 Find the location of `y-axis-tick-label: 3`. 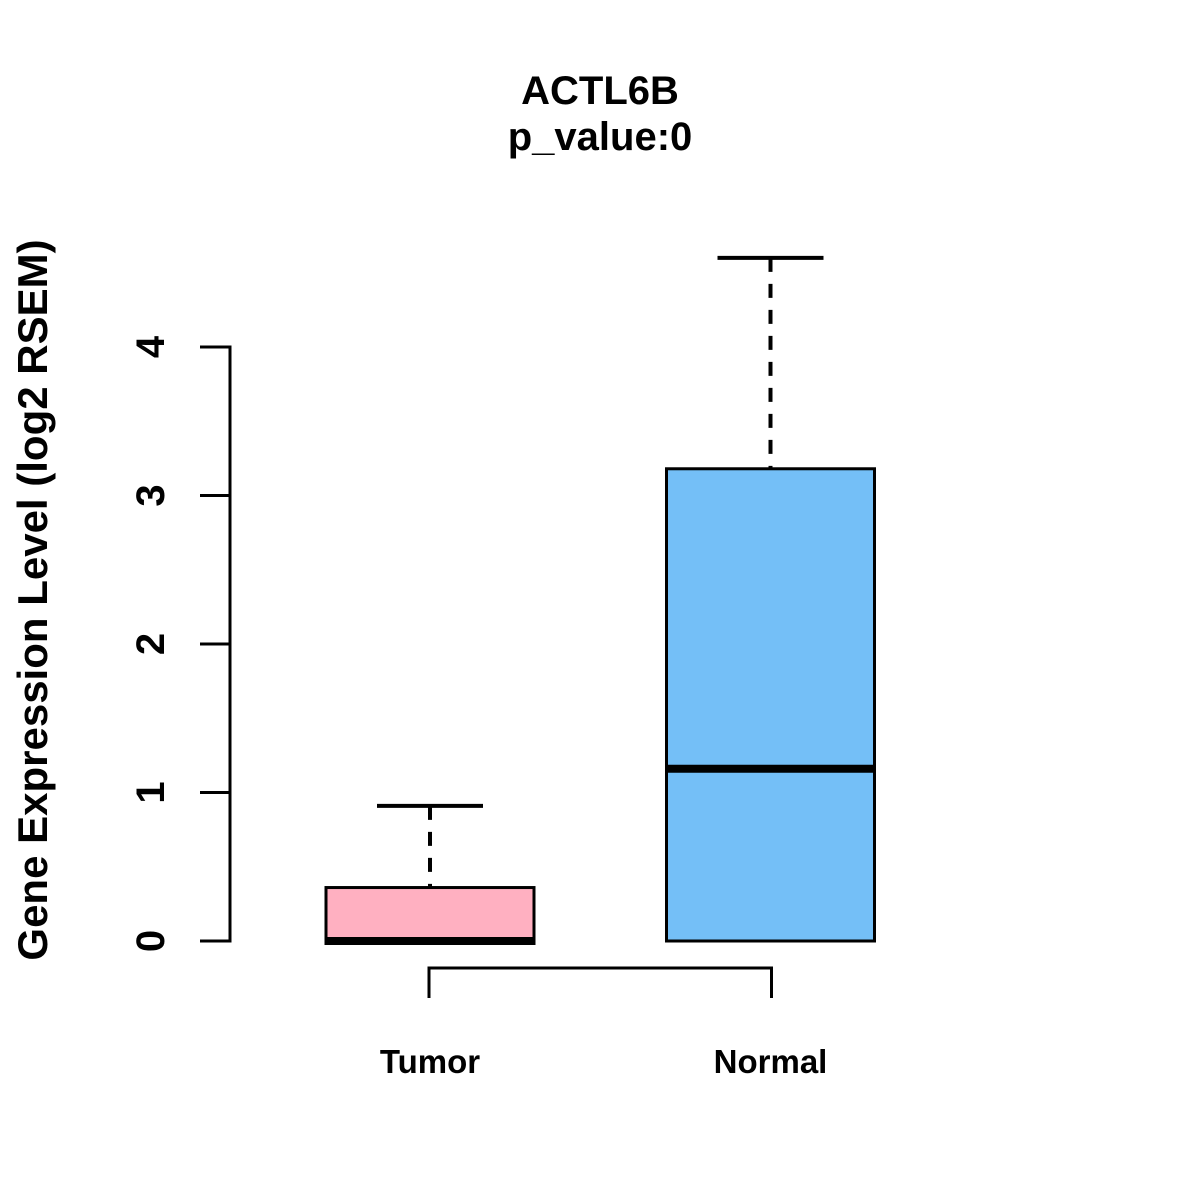

y-axis-tick-label: 3 is located at coordinates (151, 495).